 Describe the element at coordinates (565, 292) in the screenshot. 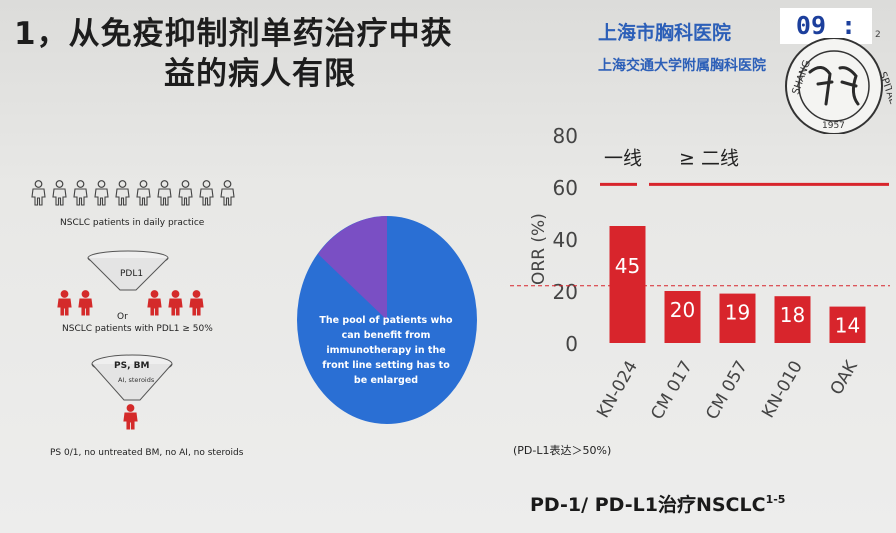

I see `y-tick-label: 20` at that location.